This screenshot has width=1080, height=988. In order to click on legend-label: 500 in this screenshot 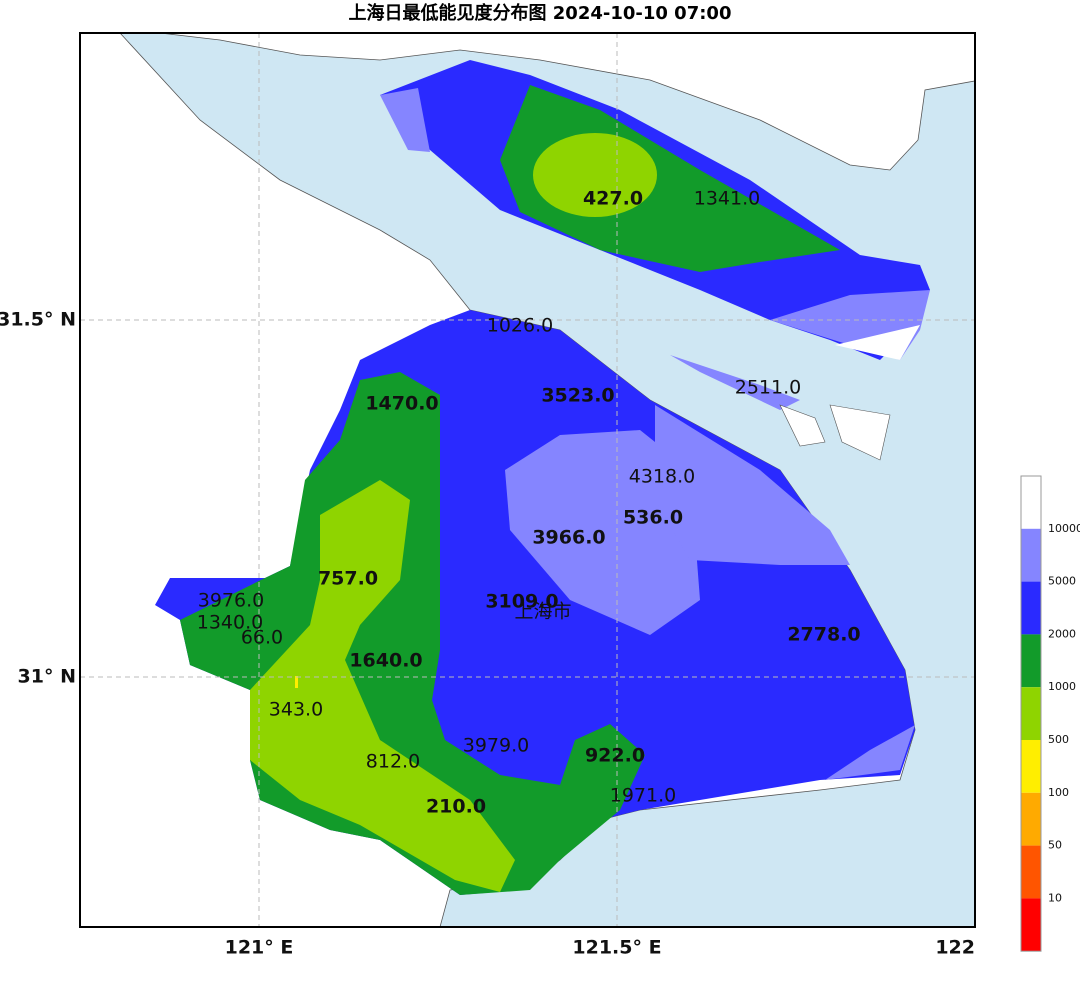, I will do `click(1058, 739)`.